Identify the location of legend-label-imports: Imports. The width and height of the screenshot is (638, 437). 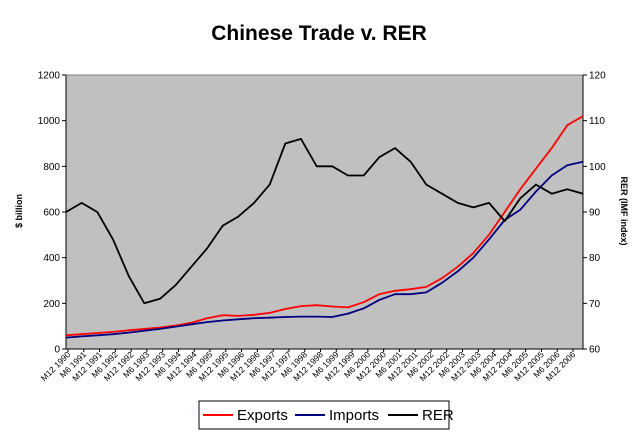
(354, 415).